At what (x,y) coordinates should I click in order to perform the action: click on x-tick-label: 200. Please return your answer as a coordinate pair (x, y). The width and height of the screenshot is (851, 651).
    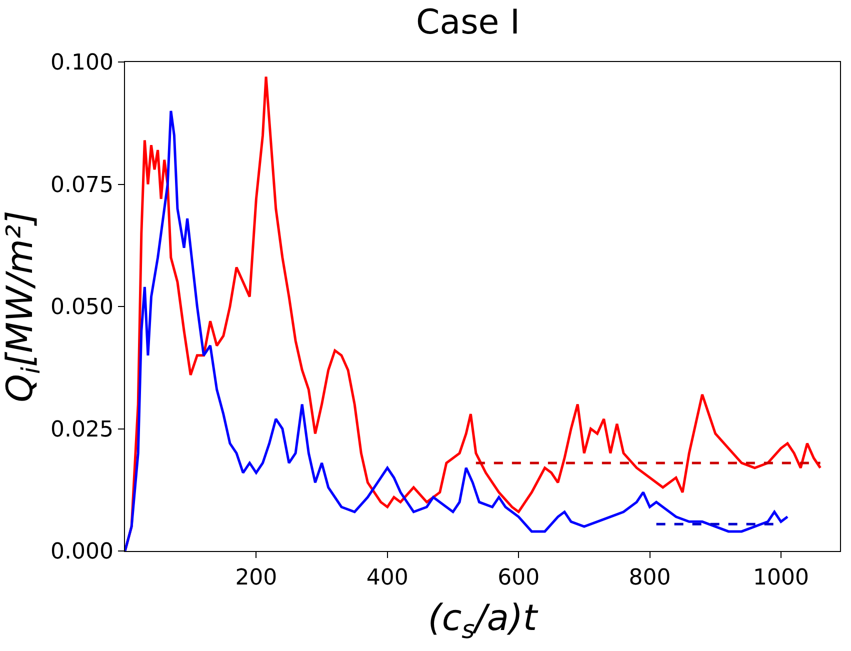
    Looking at the image, I should click on (256, 578).